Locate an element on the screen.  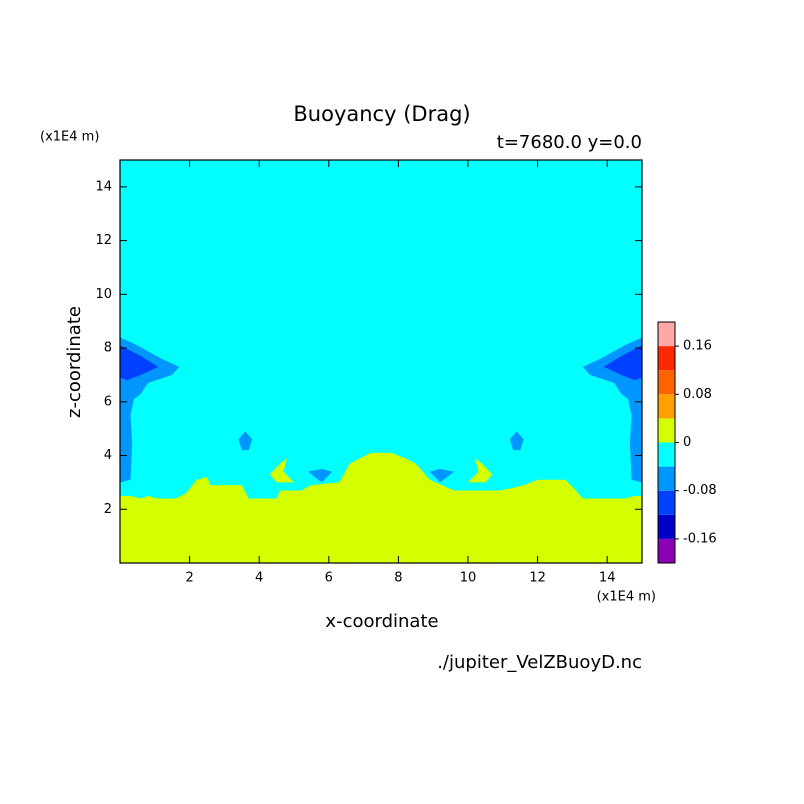
y-tick-label: 6 is located at coordinates (108, 401).